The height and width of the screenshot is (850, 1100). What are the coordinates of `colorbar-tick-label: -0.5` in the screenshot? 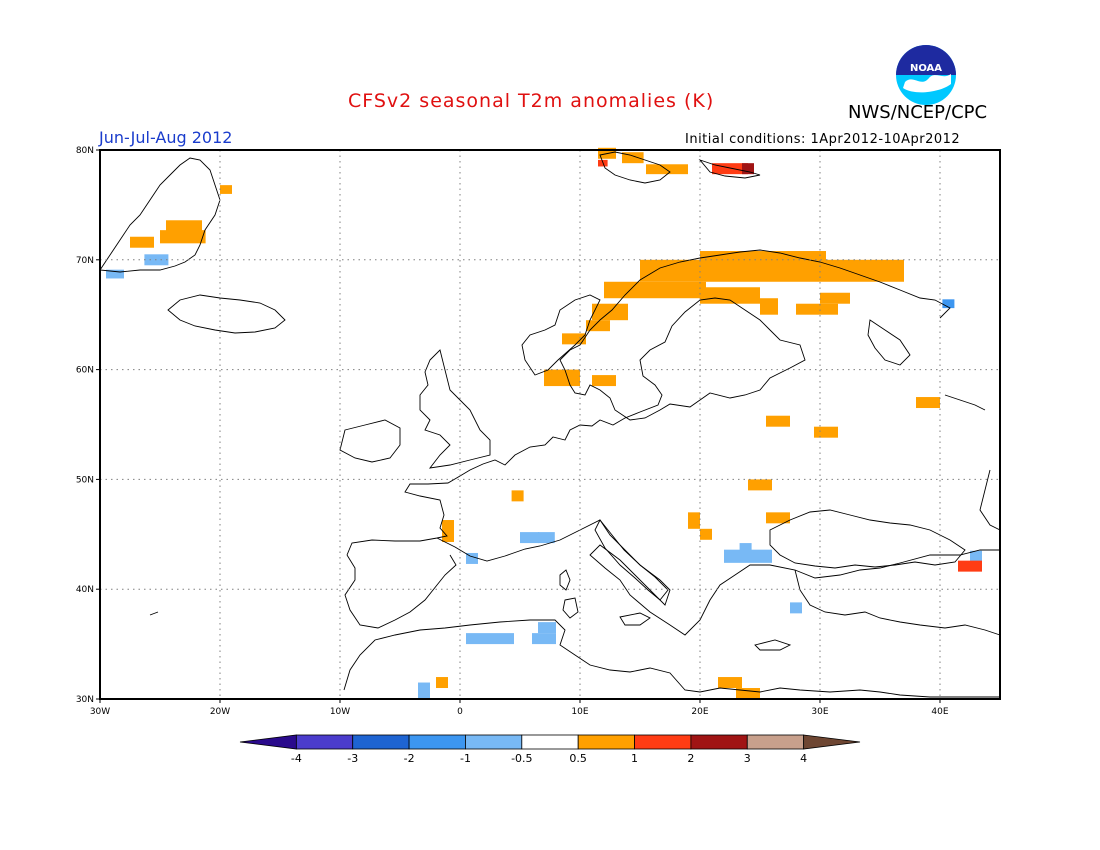 It's located at (521, 758).